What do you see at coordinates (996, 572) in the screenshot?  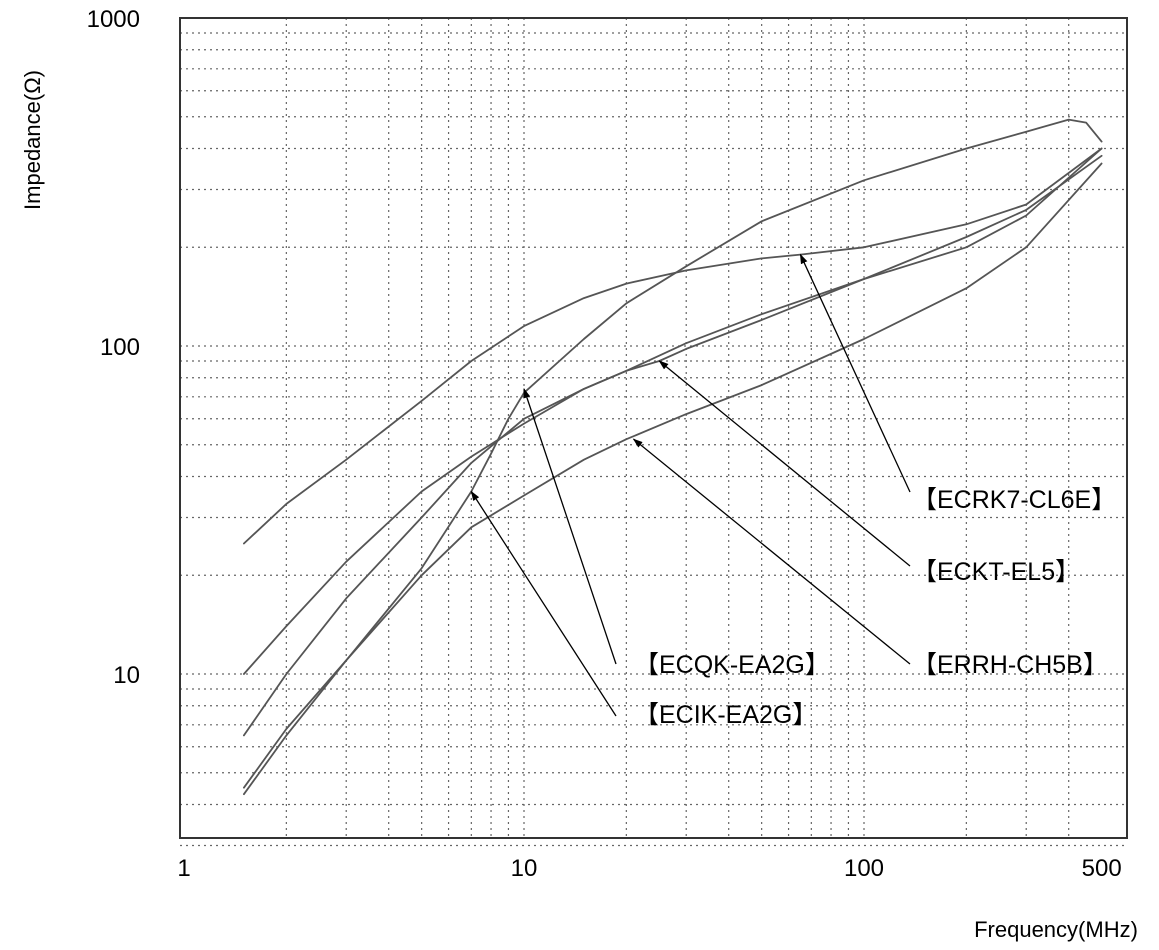 I see `callout-label: 【ECKT-EL5】` at bounding box center [996, 572].